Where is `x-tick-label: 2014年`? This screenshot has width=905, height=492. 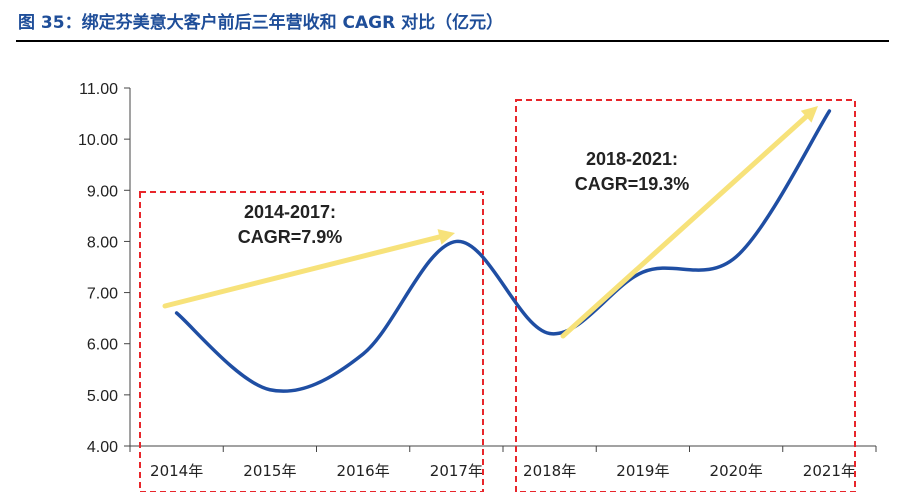 x-tick-label: 2014年 is located at coordinates (176, 471).